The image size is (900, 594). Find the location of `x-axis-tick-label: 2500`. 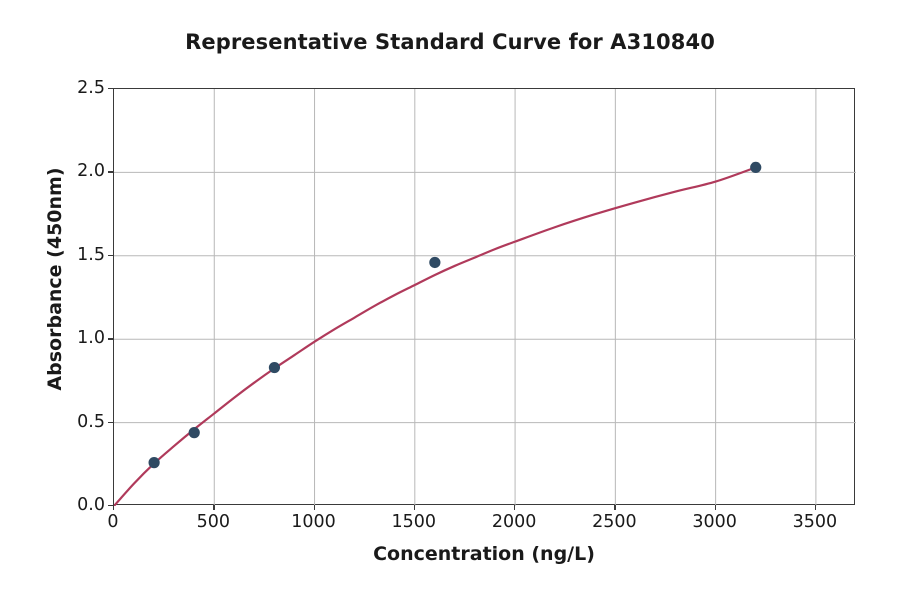

x-axis-tick-label: 2500 is located at coordinates (614, 522).